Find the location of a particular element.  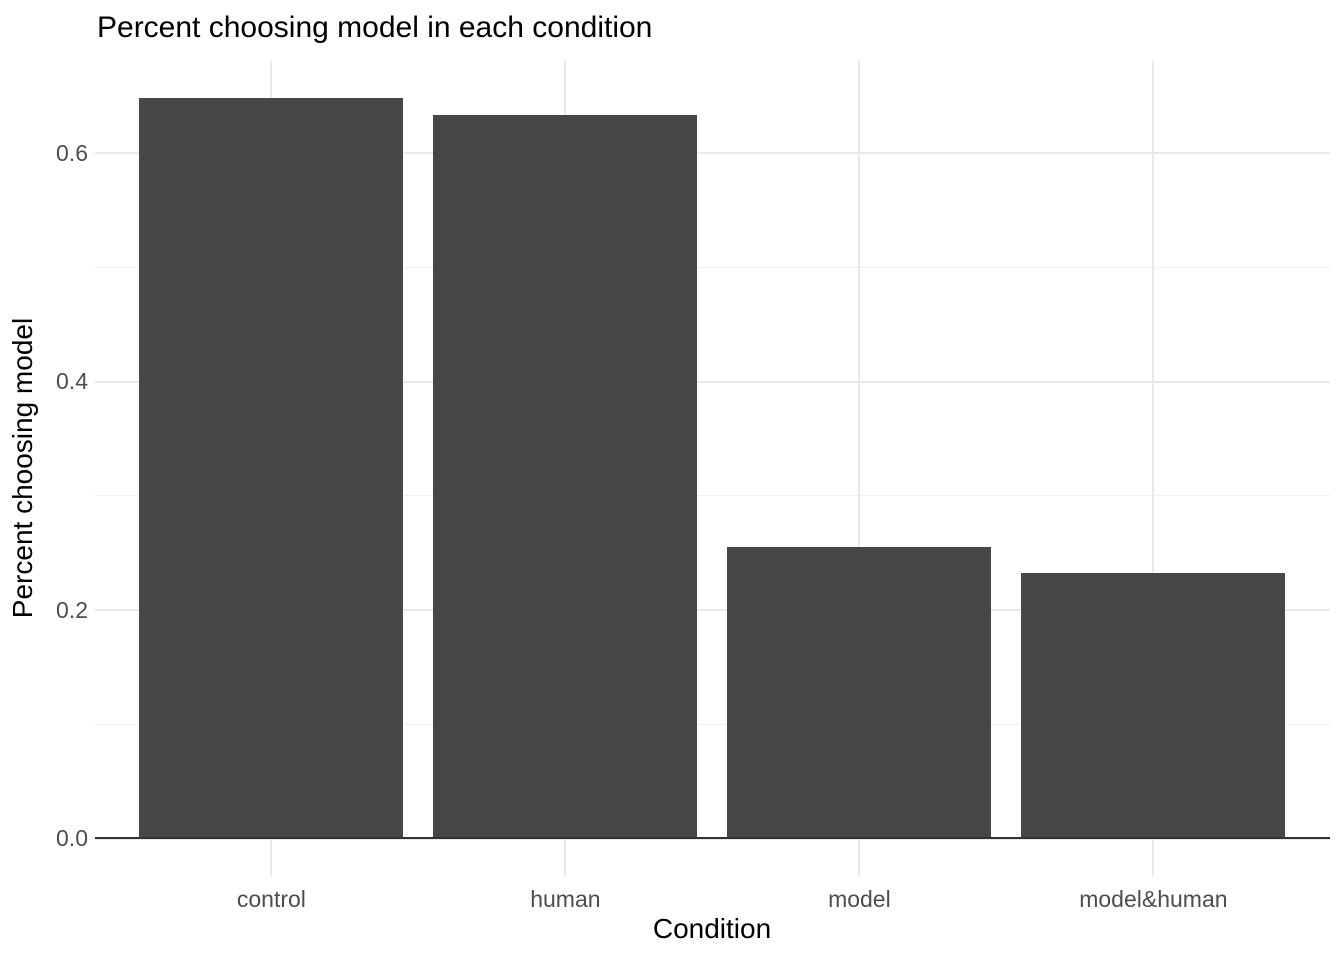

x-tick-label-human: human is located at coordinates (565, 899).